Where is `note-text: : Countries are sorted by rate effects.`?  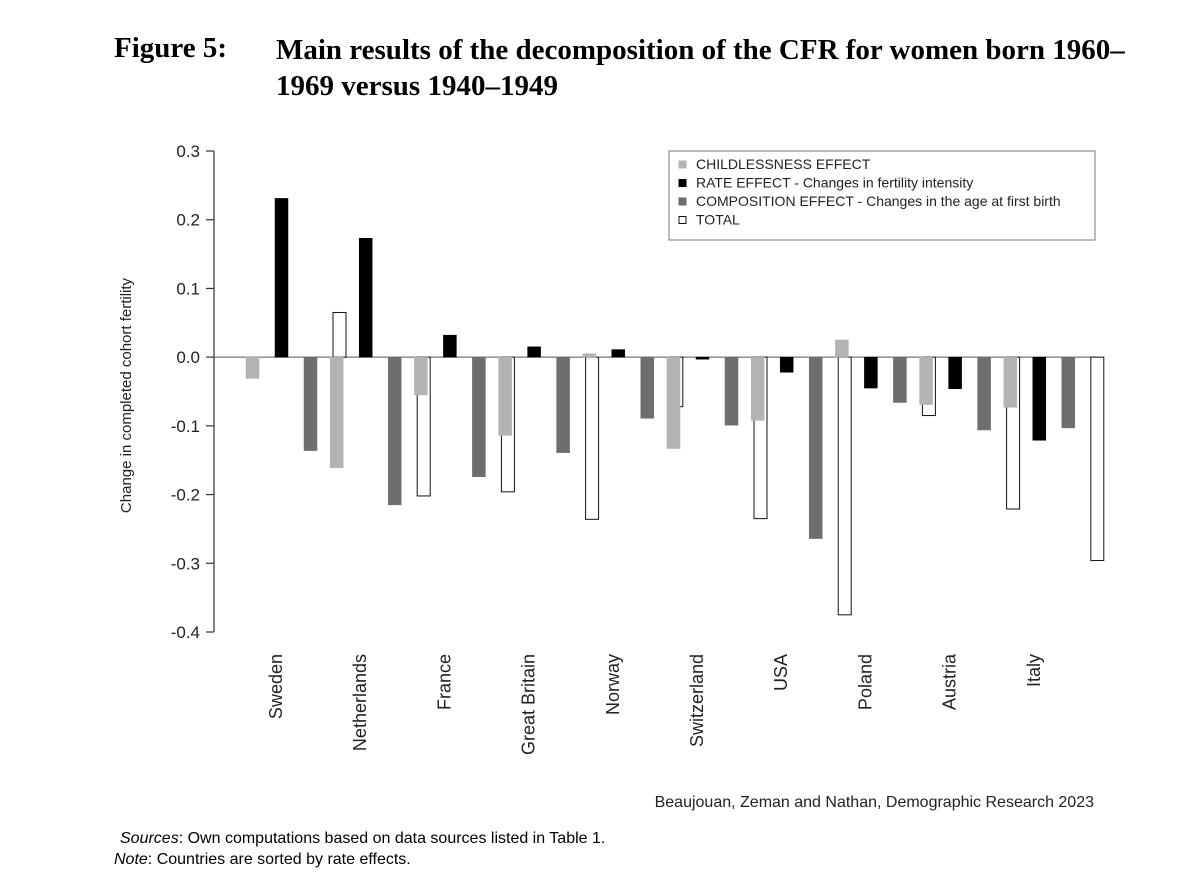 note-text: : Countries are sorted by rate effects. is located at coordinates (279, 859).